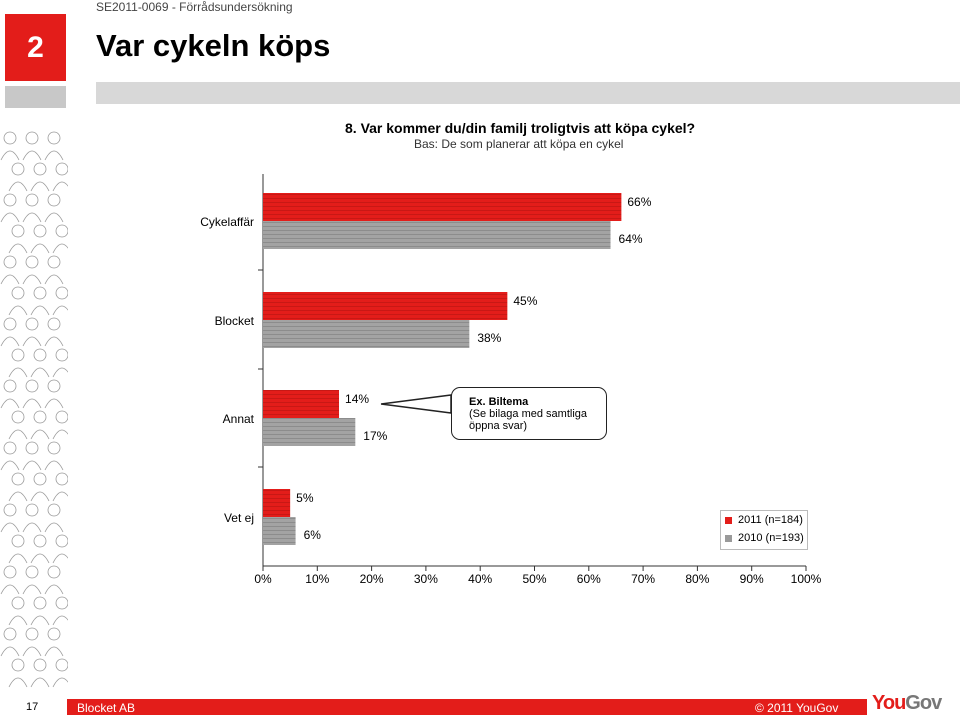 Image resolution: width=960 pixels, height=715 pixels. What do you see at coordinates (106, 708) in the screenshot?
I see `footer-company: Blocket AB` at bounding box center [106, 708].